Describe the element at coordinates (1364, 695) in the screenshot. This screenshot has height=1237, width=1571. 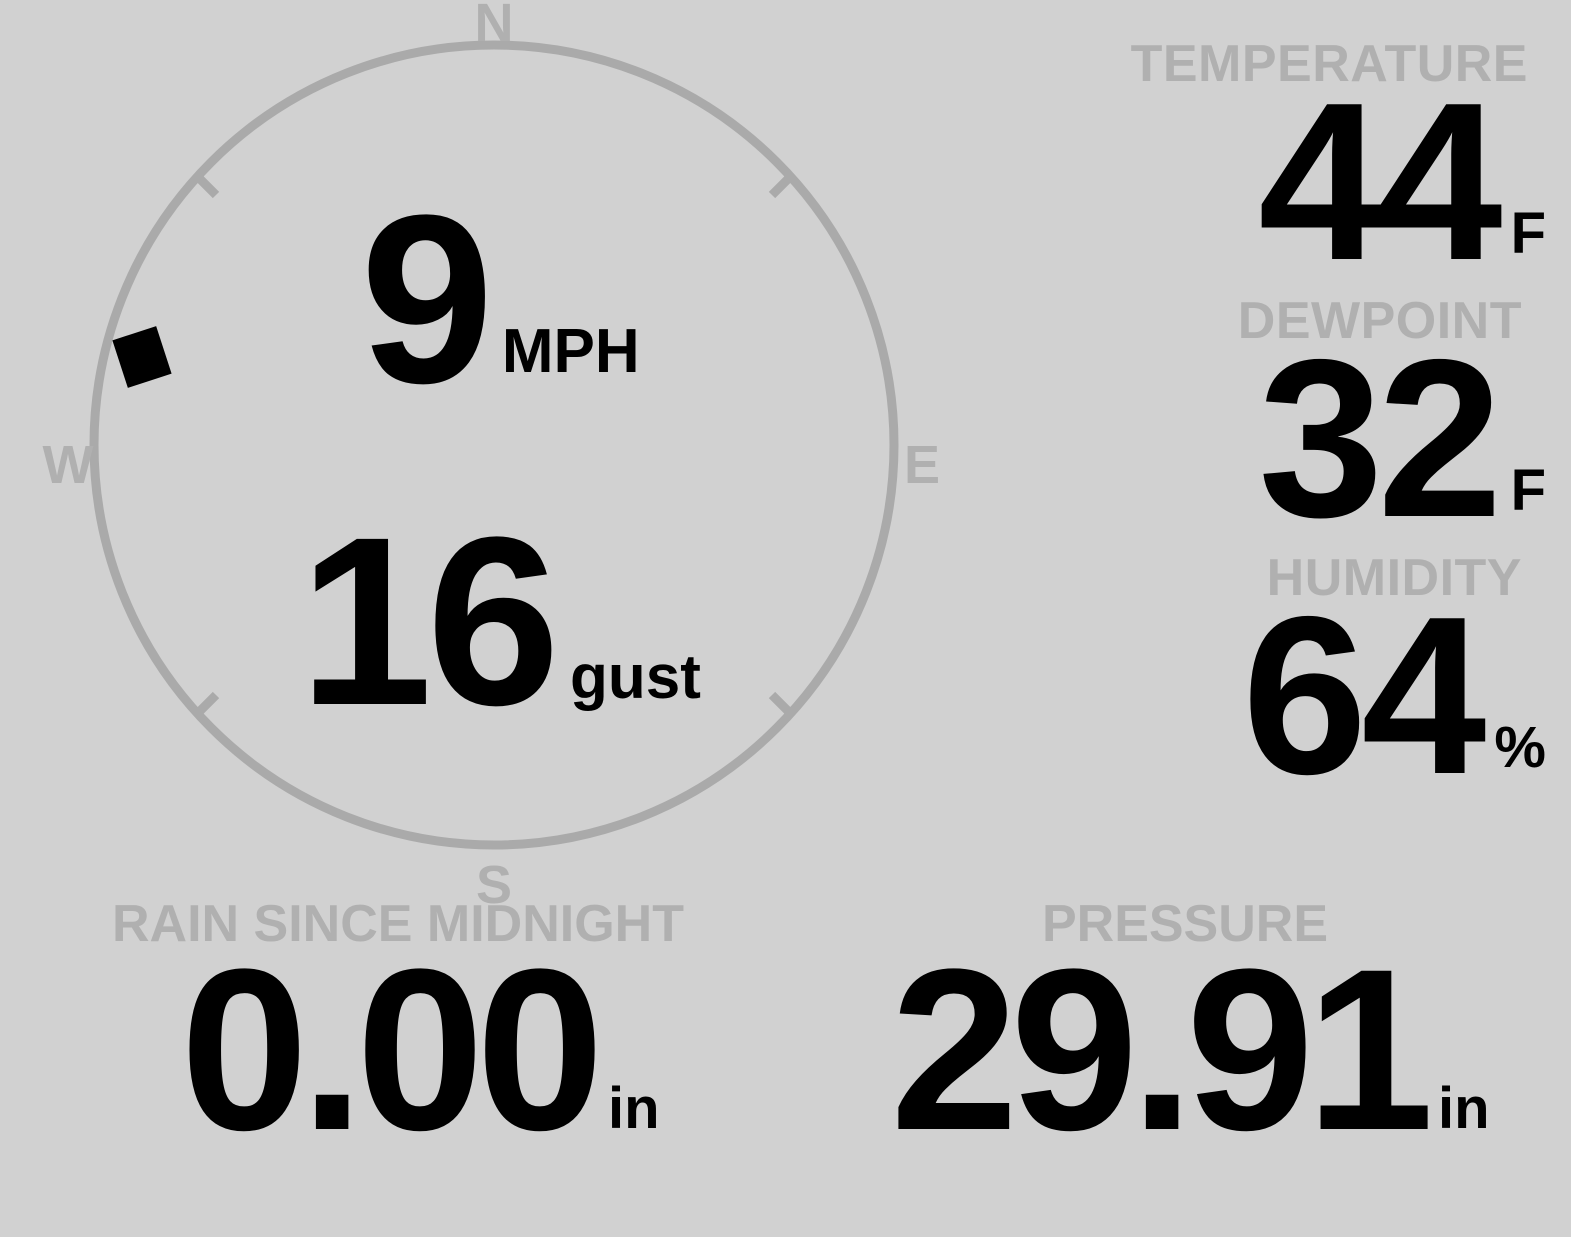
I see `metric-humidity-value: 64` at that location.